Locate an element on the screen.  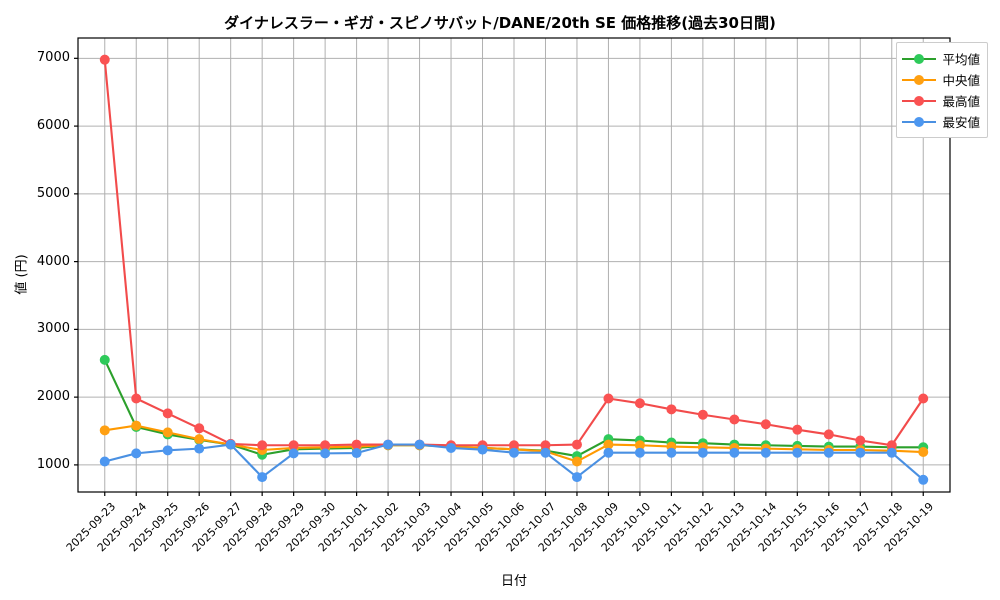
y-axis-label: 値 (円) is located at coordinates (22, 274).